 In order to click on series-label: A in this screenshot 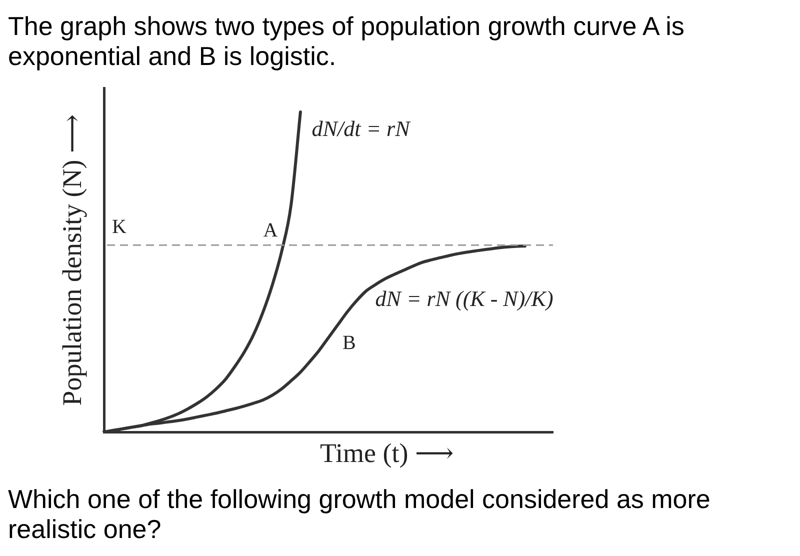, I will do `click(270, 230)`.